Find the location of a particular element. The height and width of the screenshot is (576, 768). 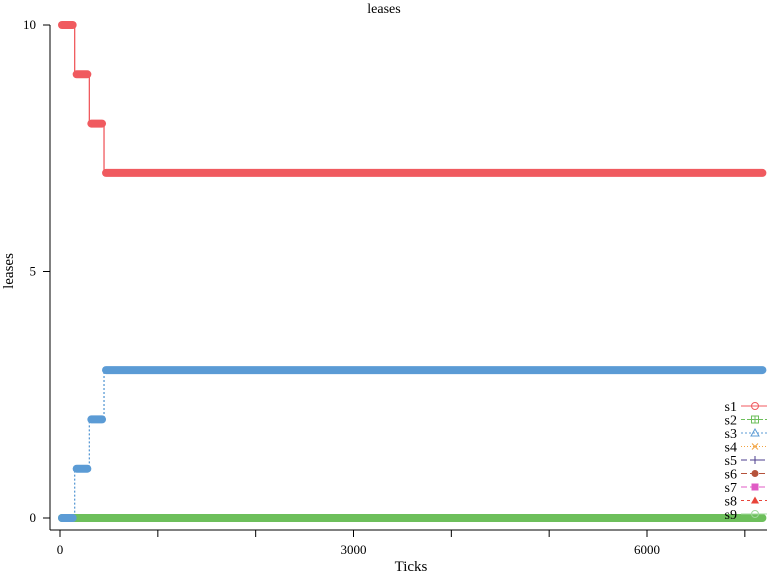

legend-marker-s4 is located at coordinates (755, 446).